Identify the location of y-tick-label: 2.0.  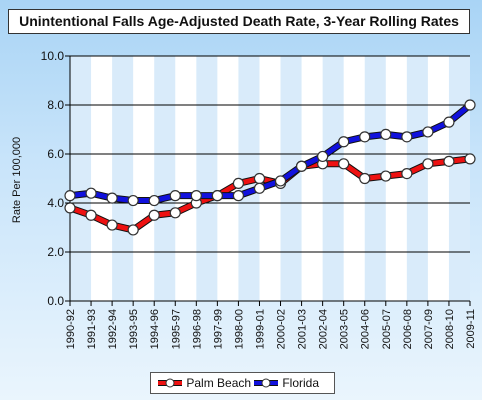
(55, 252).